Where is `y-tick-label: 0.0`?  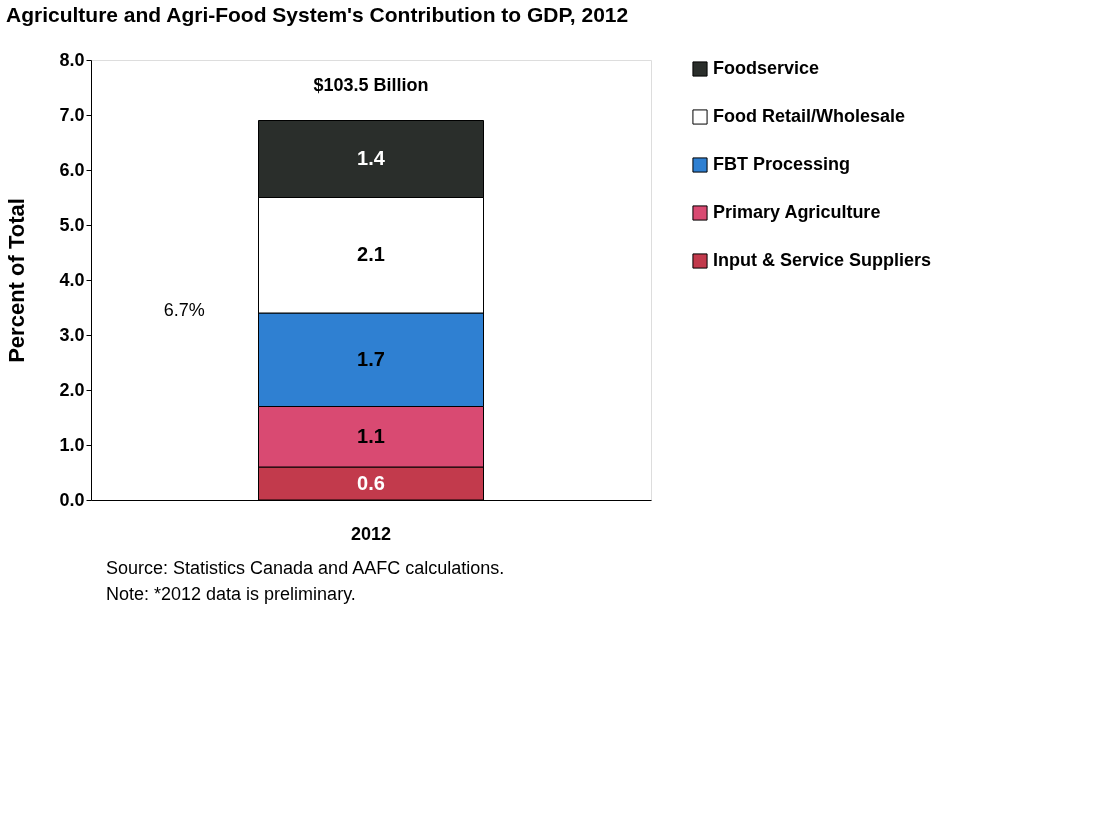 y-tick-label: 0.0 is located at coordinates (72, 499).